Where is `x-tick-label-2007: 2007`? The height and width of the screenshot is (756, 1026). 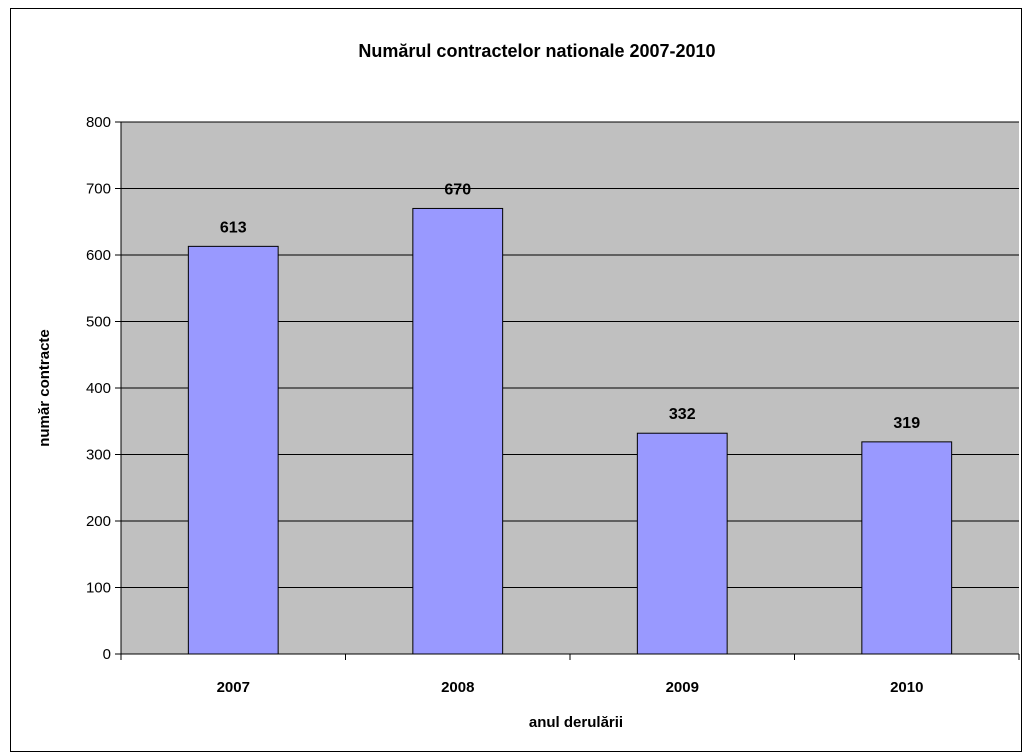
x-tick-label-2007: 2007 is located at coordinates (233, 687).